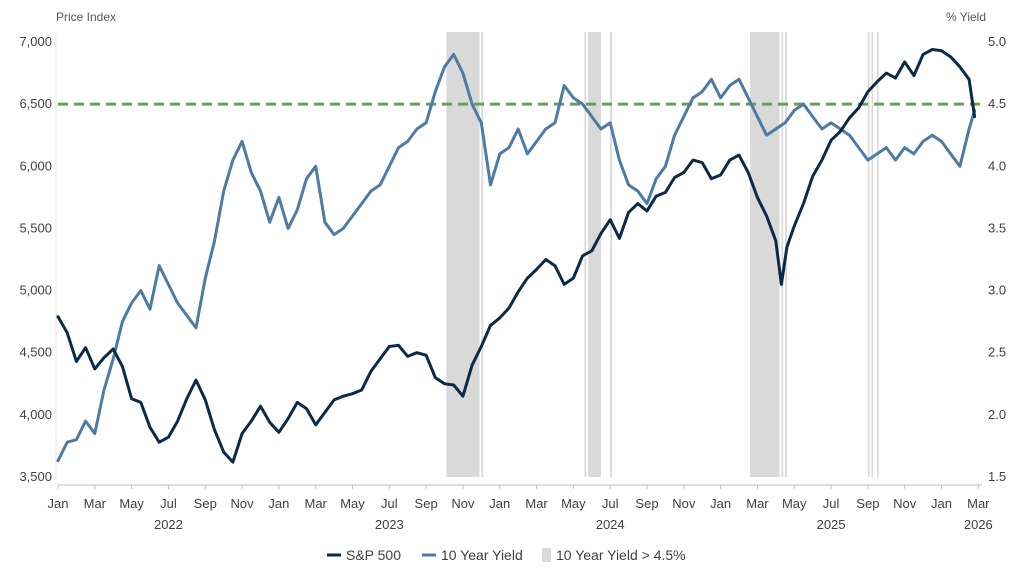  What do you see at coordinates (35, 290) in the screenshot?
I see `y-left-tick-label: 5,000` at bounding box center [35, 290].